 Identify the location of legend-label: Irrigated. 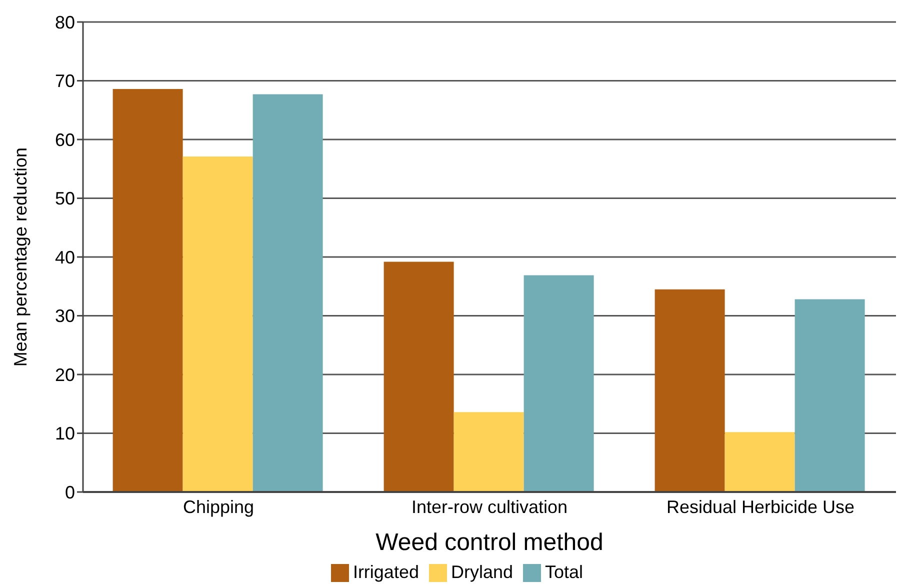
(385, 572).